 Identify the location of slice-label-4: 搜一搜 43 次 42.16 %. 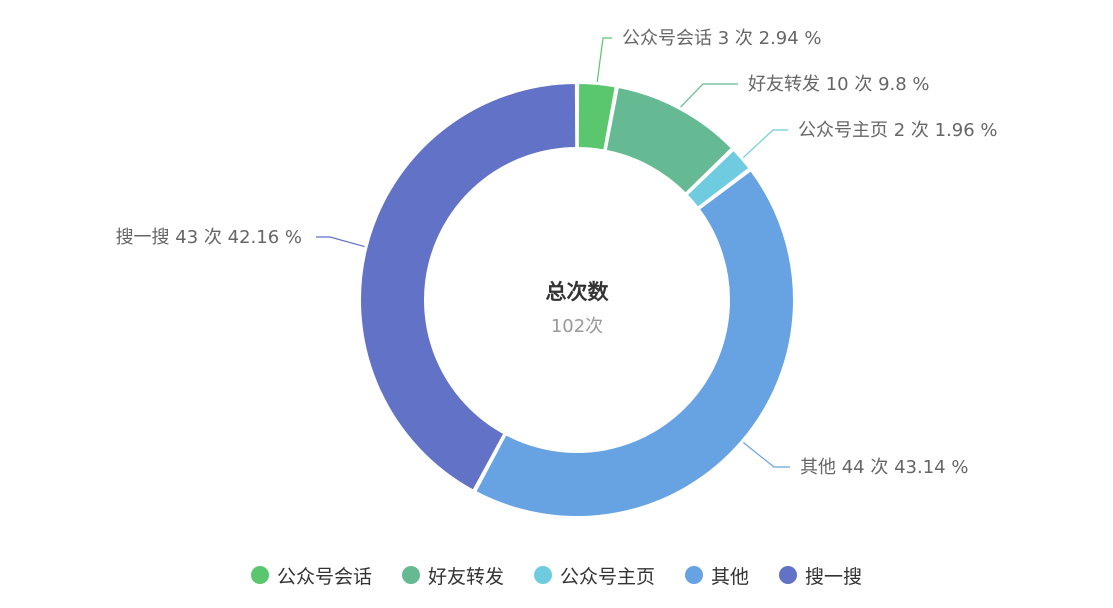
(209, 237).